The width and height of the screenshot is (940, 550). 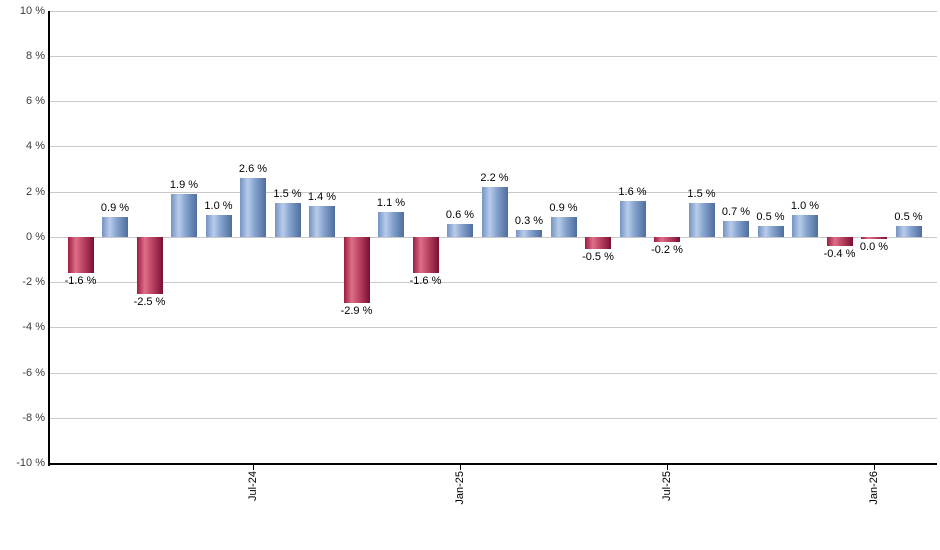 I want to click on bar-value-label: 0.7 %, so click(x=736, y=212).